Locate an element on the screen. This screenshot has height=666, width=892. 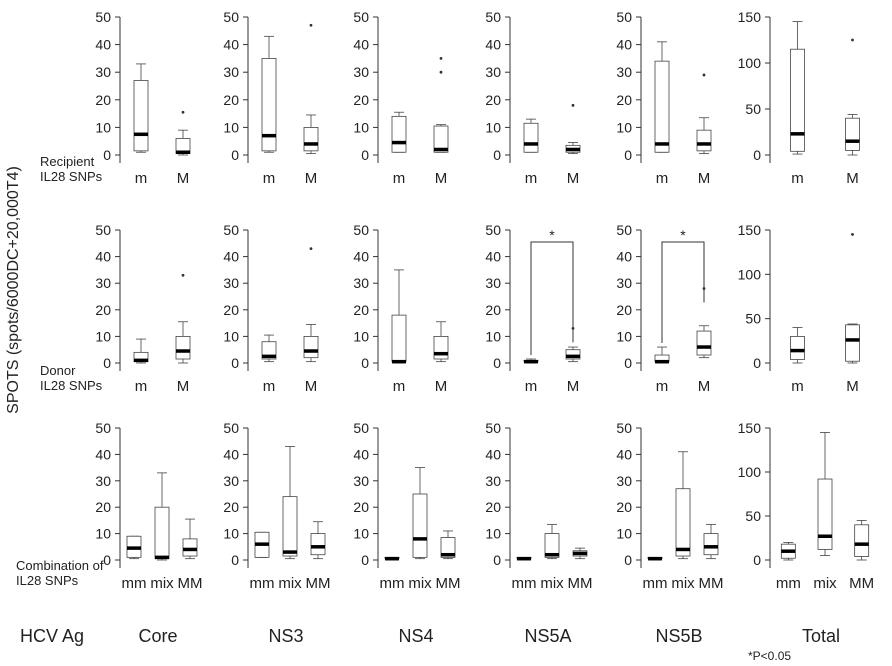
box-row2-total-m: m is located at coordinates (797, 361).